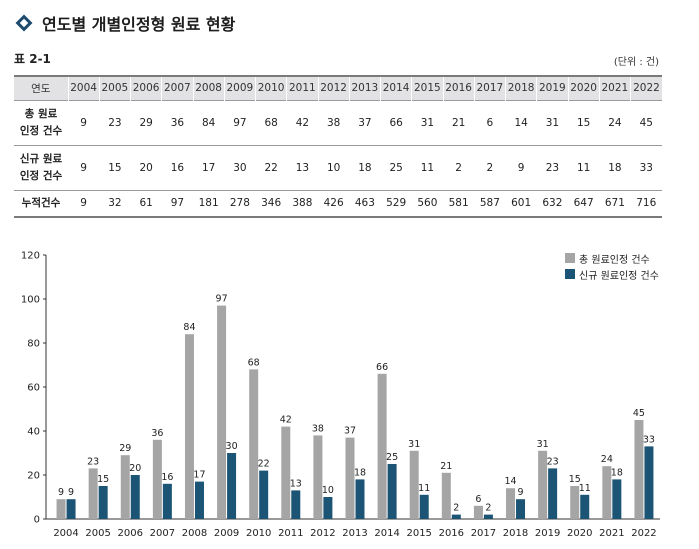 This screenshot has height=549, width=699. I want to click on table-cell: 17, so click(208, 167).